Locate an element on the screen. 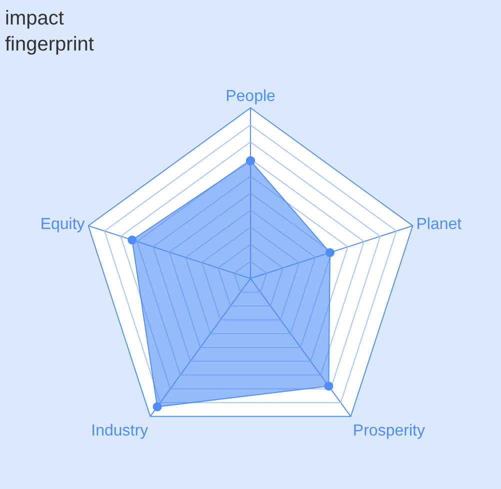  spoke-label: Planet is located at coordinates (439, 224).